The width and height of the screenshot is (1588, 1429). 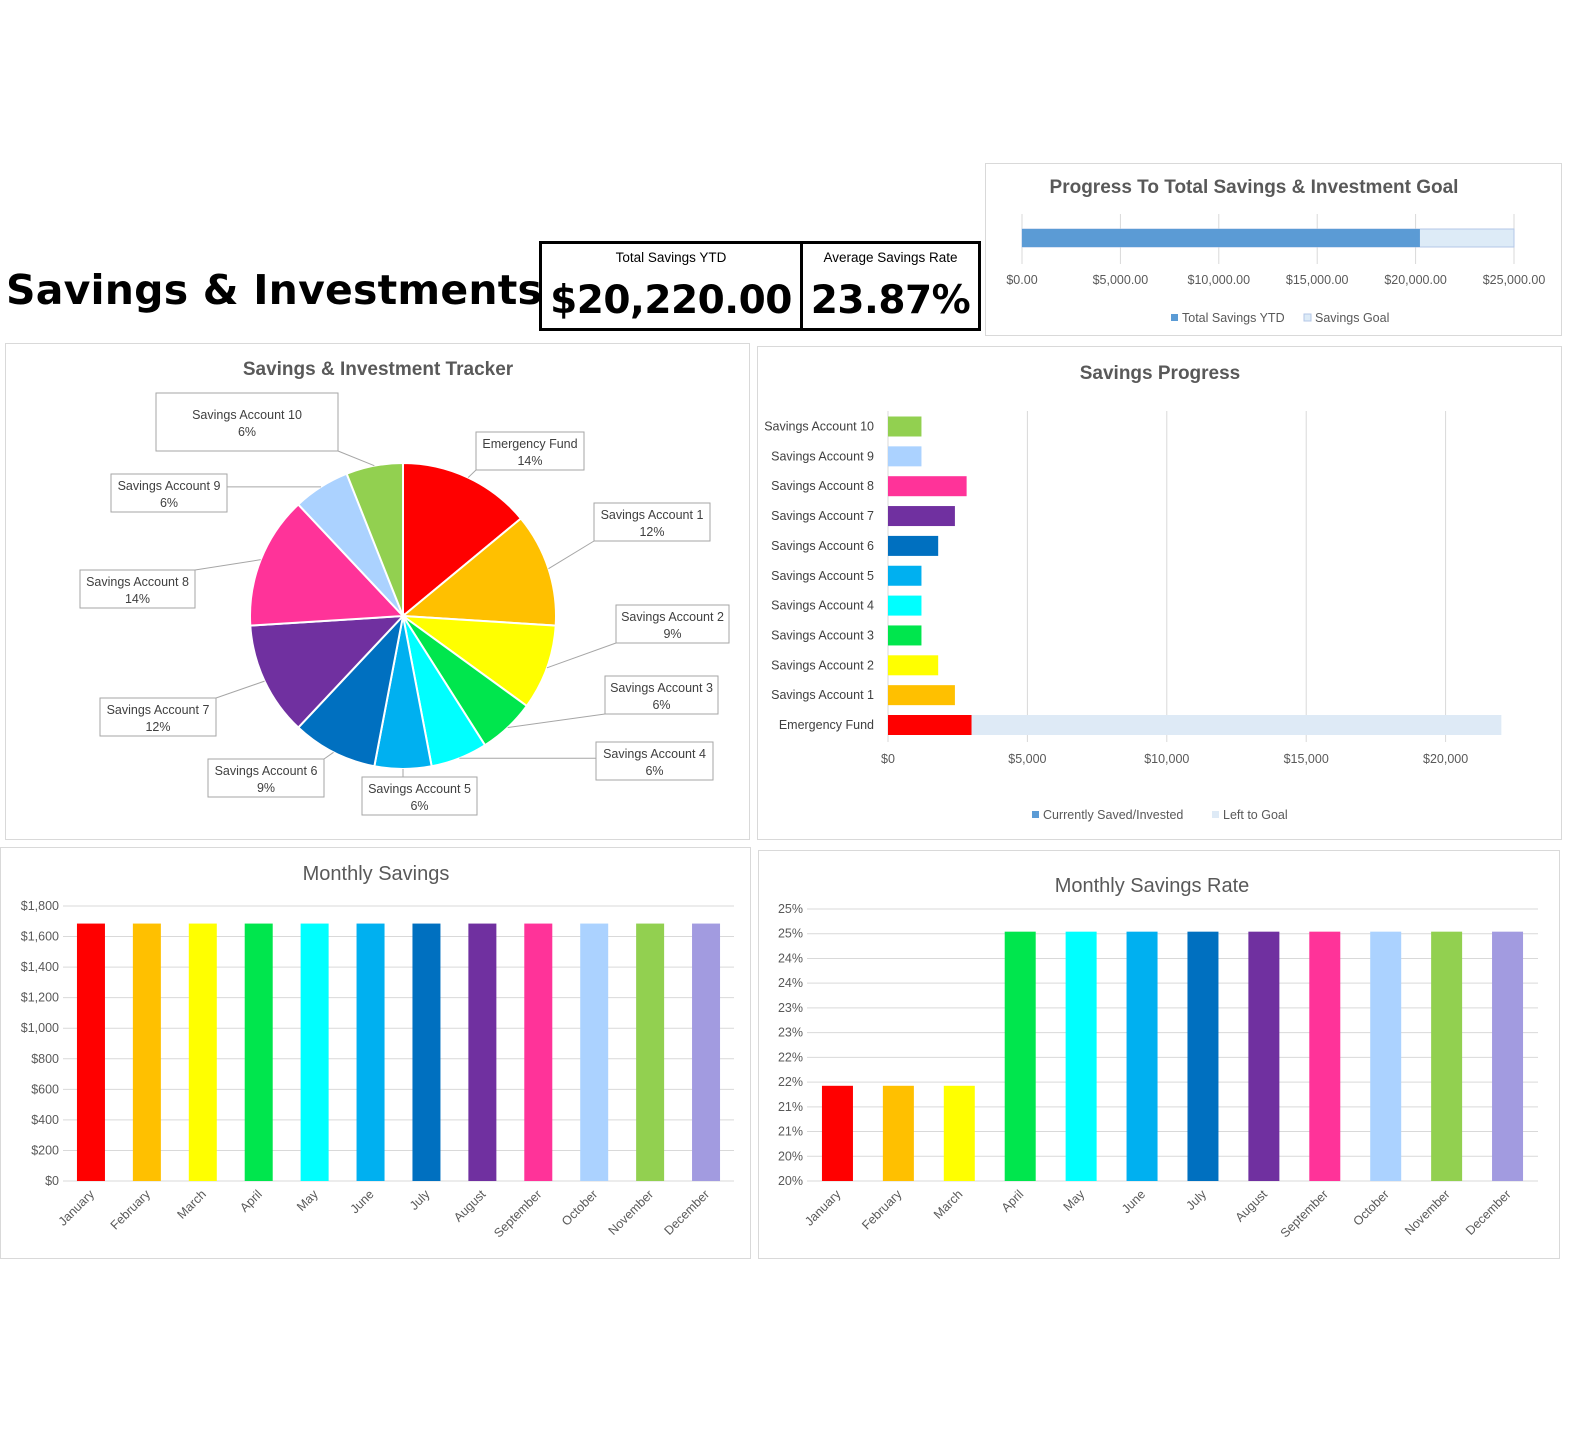 I want to click on goal-bar-total-savings, so click(x=1221, y=238).